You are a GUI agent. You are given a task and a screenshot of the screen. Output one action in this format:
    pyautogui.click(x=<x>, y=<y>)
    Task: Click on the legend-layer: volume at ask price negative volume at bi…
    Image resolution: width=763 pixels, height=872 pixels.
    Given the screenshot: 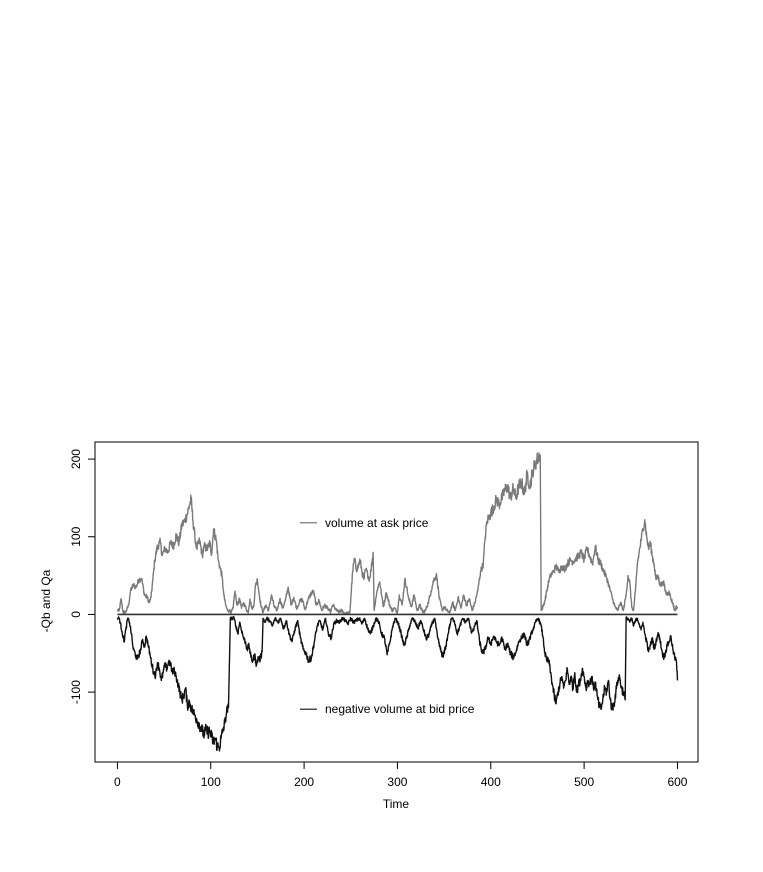 What is the action you would take?
    pyautogui.click(x=387, y=616)
    